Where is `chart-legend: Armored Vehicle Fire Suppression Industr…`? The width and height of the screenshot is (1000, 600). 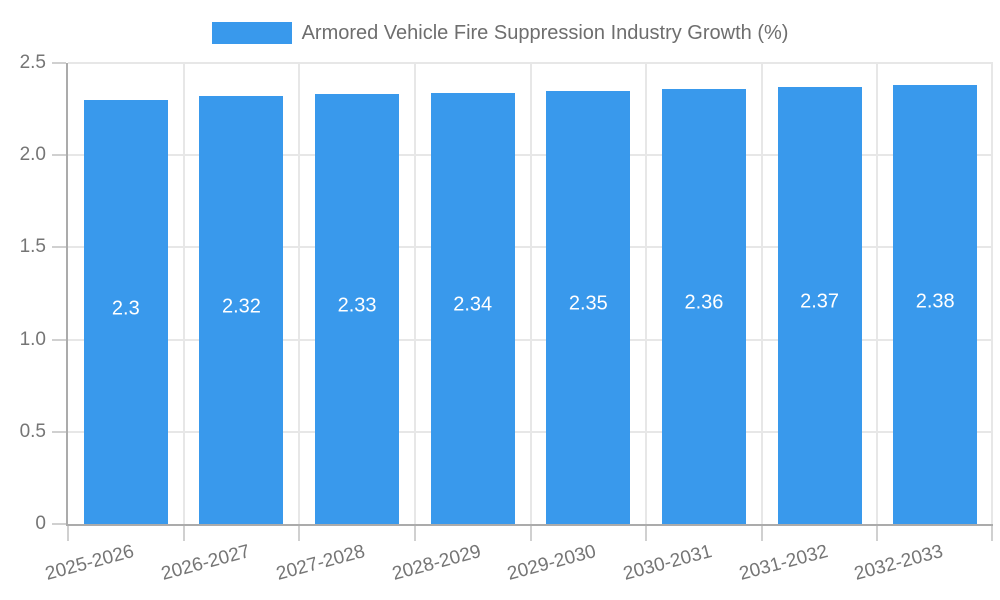
chart-legend: Armored Vehicle Fire Suppression Industr… is located at coordinates (500, 33).